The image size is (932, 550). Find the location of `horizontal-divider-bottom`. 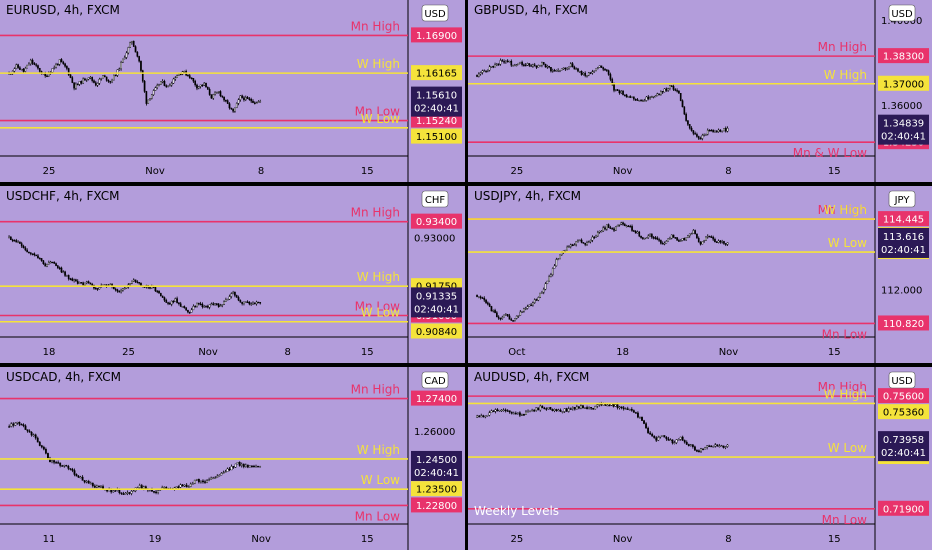

horizontal-divider-bottom is located at coordinates (466, 365).